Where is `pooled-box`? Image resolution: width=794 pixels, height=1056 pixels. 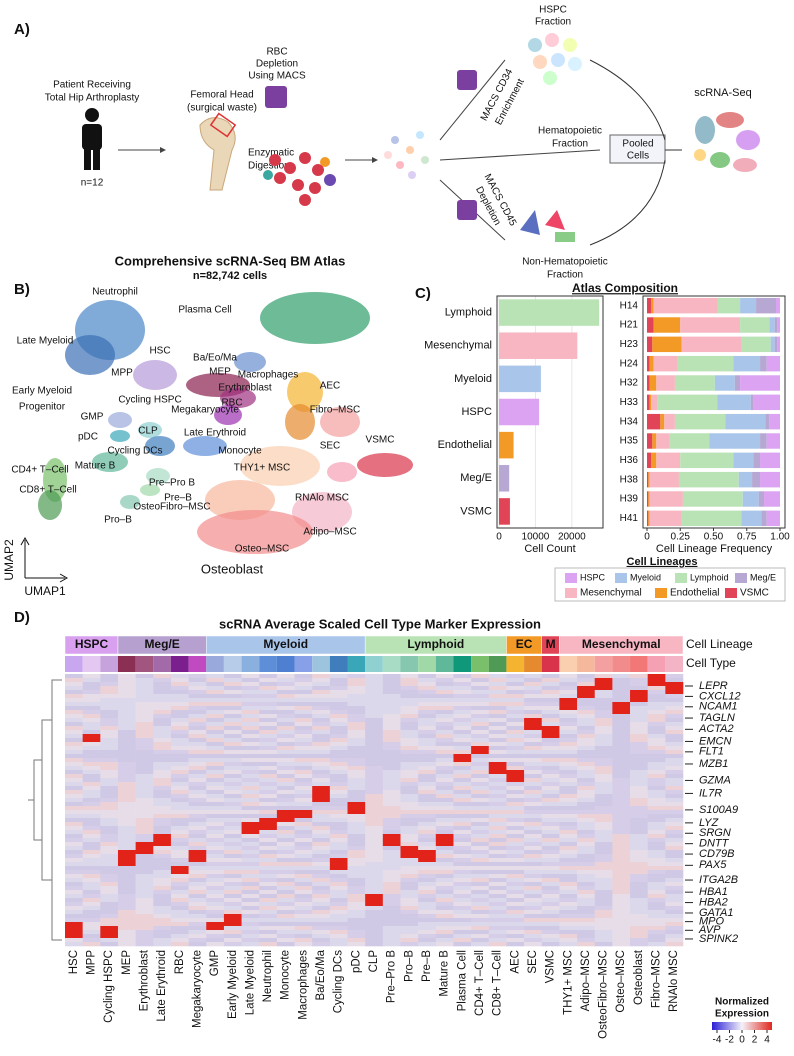
pooled-box is located at coordinates (637, 149).